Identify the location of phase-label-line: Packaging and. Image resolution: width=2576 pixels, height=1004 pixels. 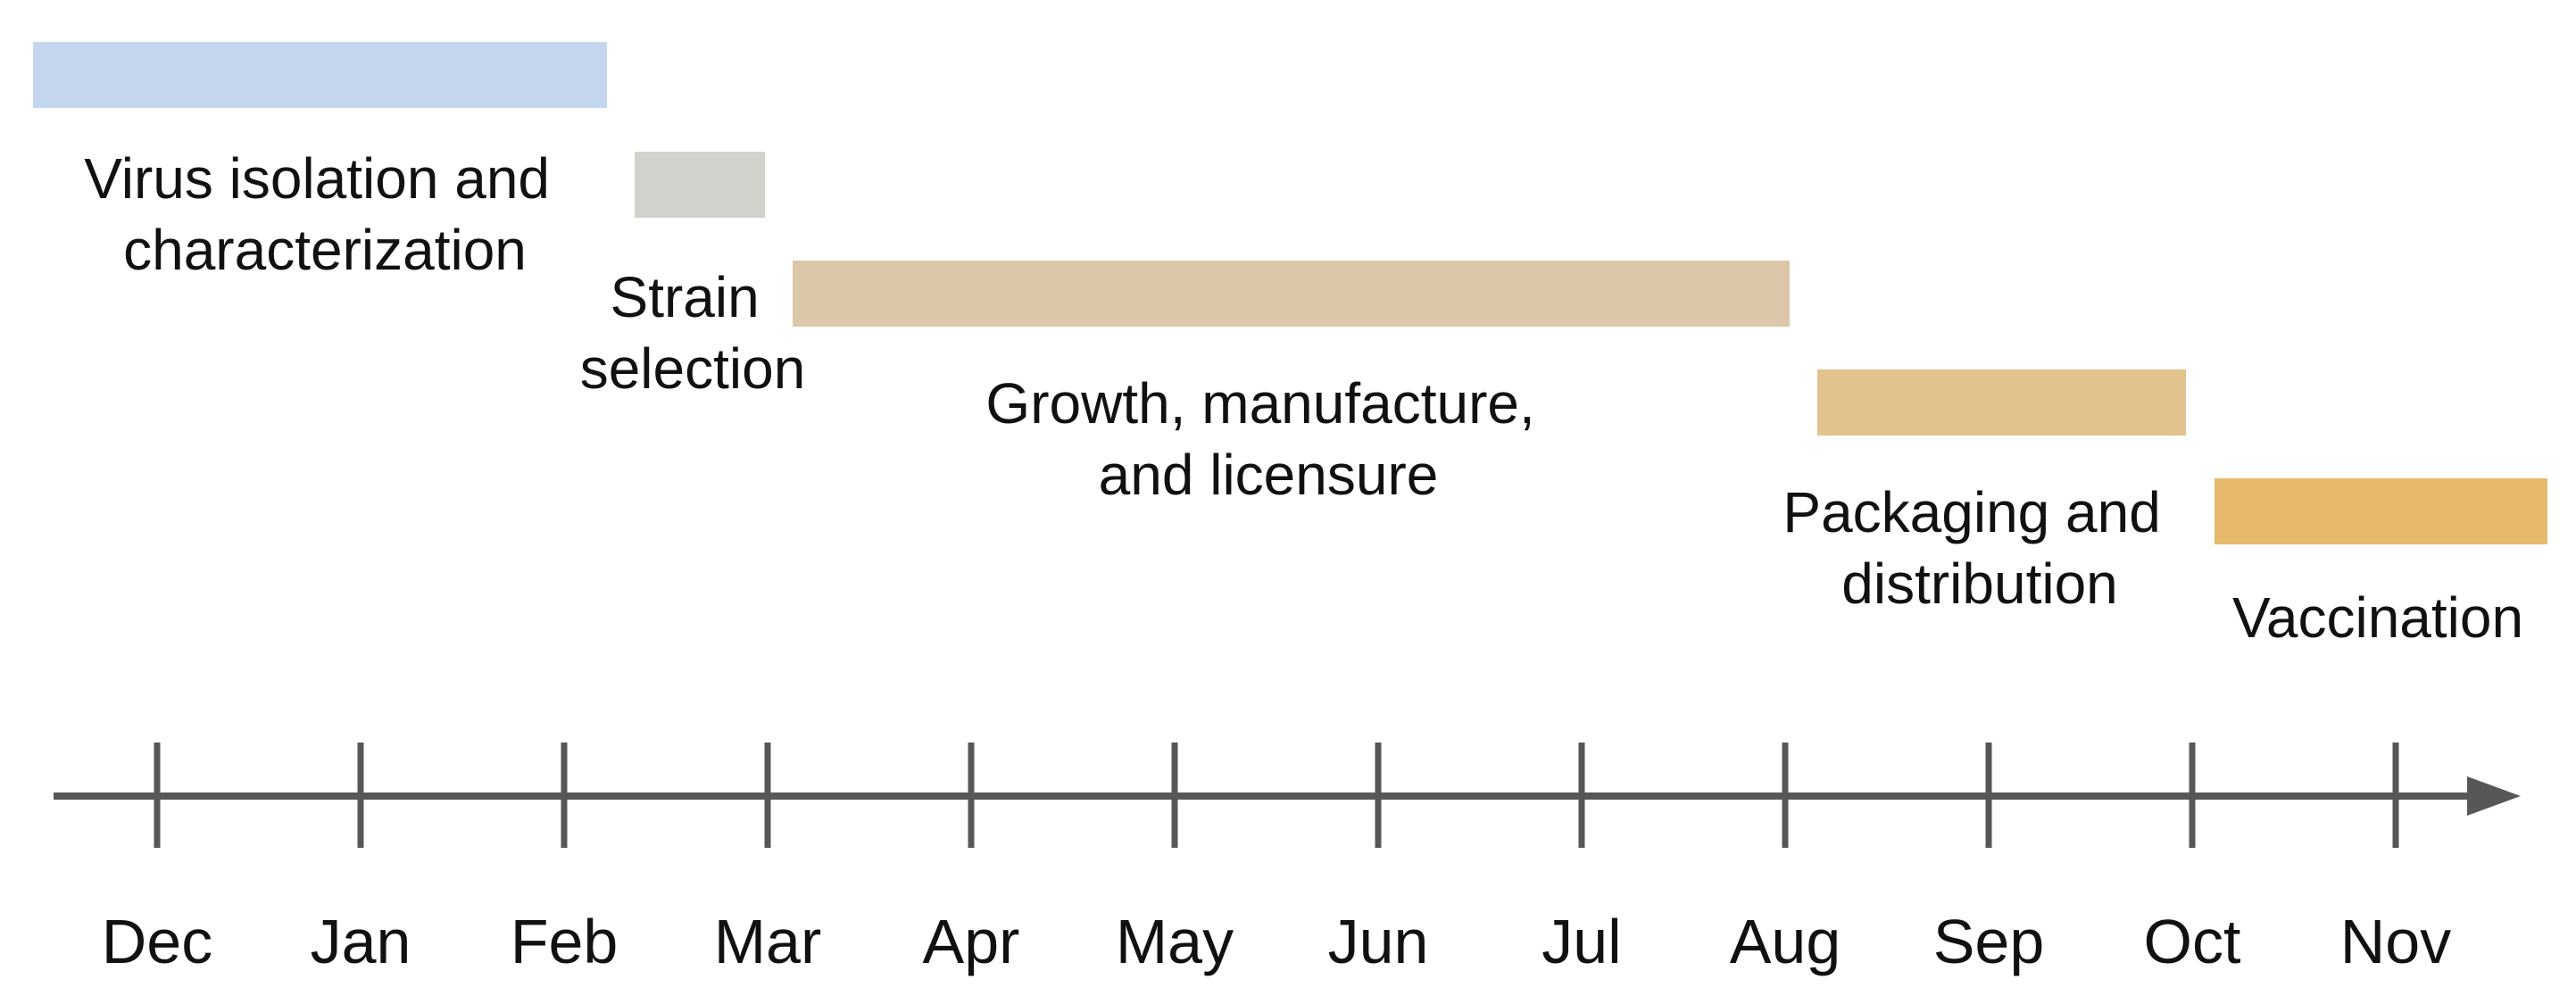
(1971, 512).